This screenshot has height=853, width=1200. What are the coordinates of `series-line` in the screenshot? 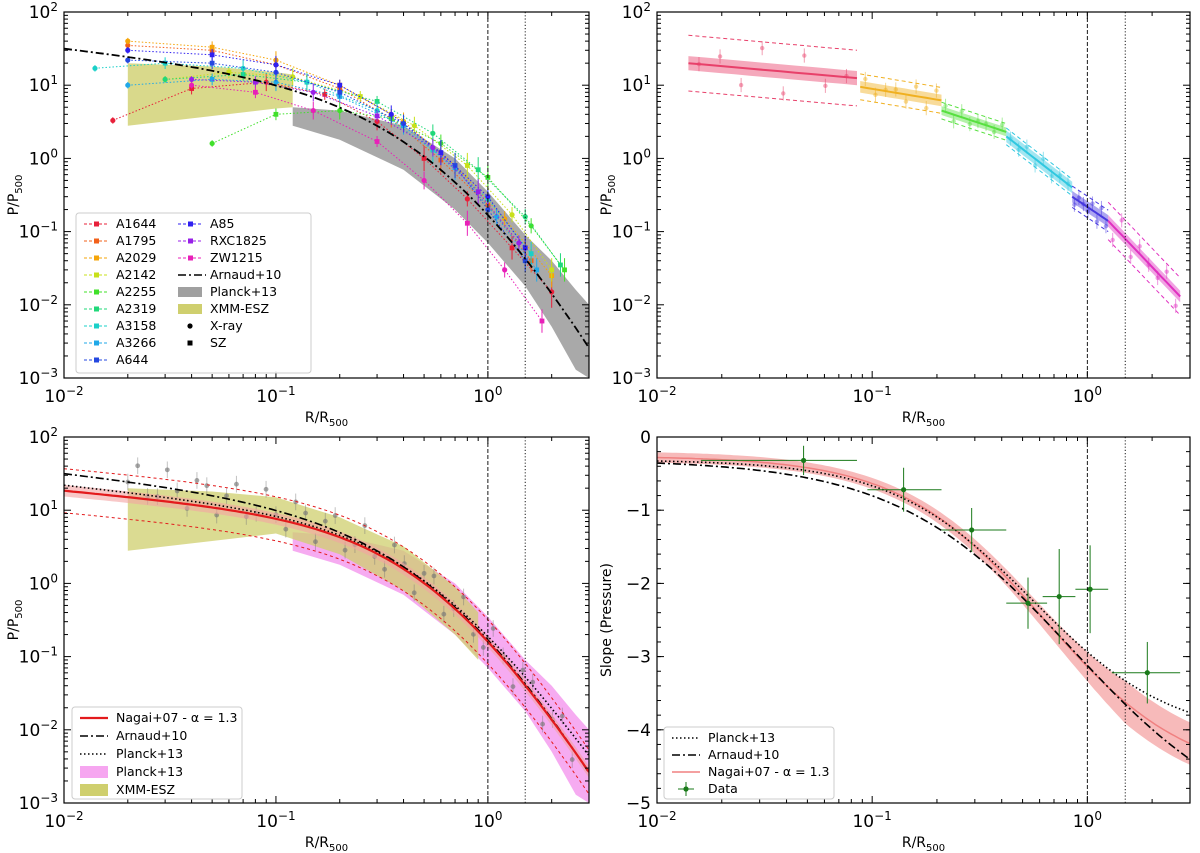 It's located at (340, 158).